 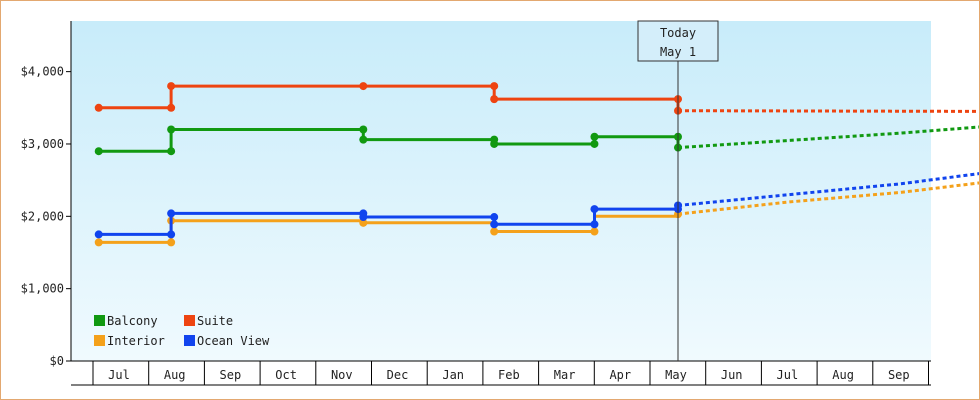 What do you see at coordinates (678, 33) in the screenshot?
I see `today-label: Today` at bounding box center [678, 33].